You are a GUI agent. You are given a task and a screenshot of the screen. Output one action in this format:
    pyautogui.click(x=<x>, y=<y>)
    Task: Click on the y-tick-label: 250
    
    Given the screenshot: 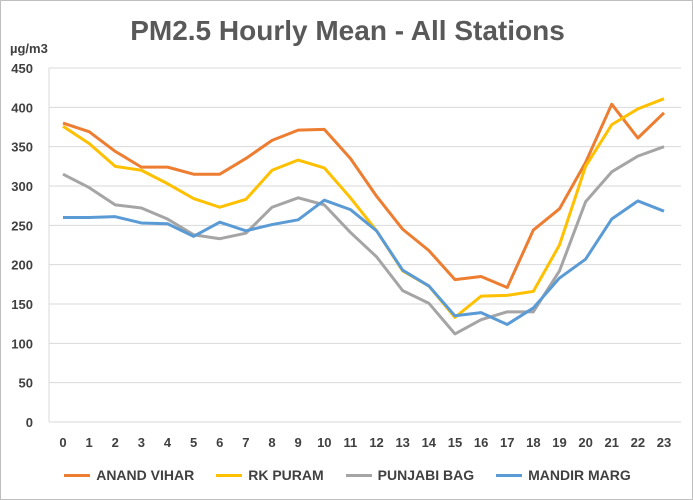 What is the action you would take?
    pyautogui.click(x=22, y=225)
    